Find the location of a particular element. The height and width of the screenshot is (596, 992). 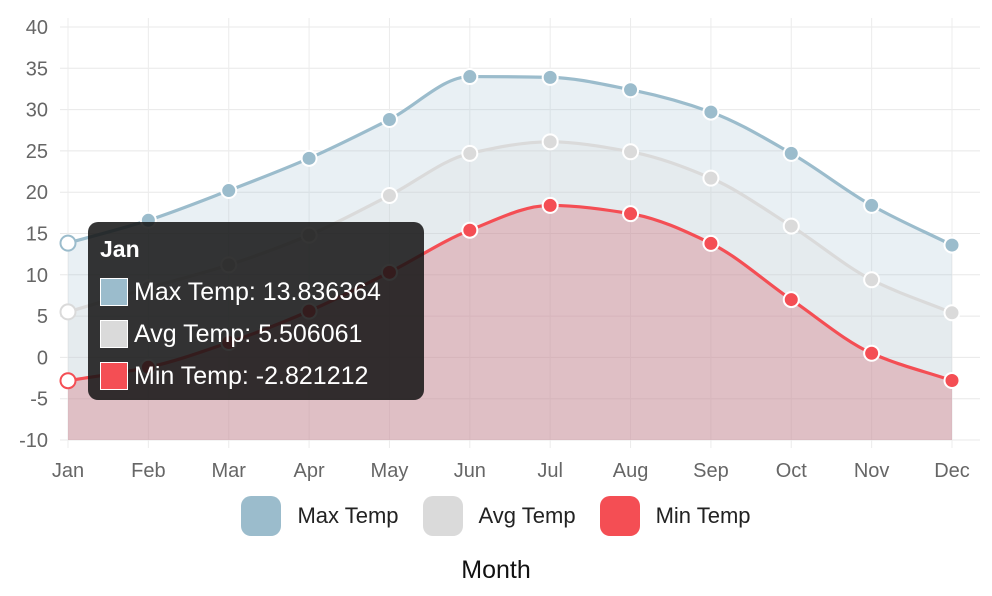

x-tick-label-jun: Jun is located at coordinates (470, 471).